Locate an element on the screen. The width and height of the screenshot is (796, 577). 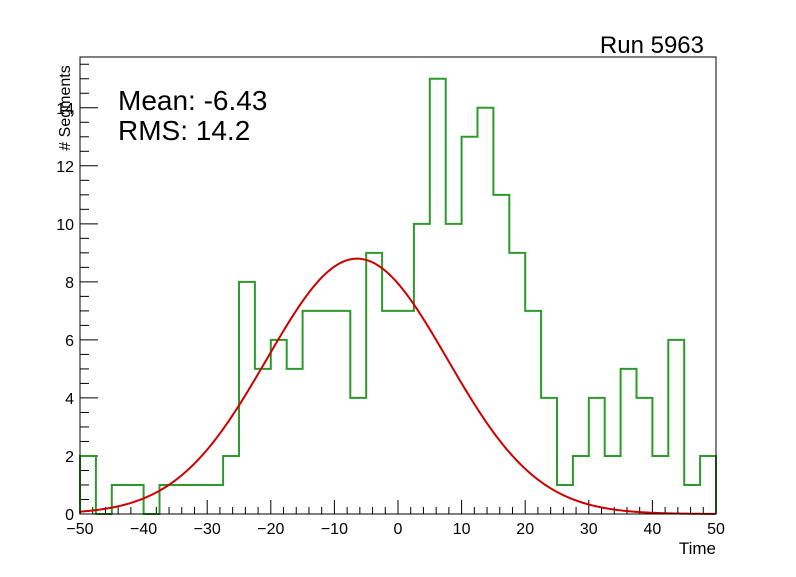
x-tick-label: 10 is located at coordinates (462, 529).